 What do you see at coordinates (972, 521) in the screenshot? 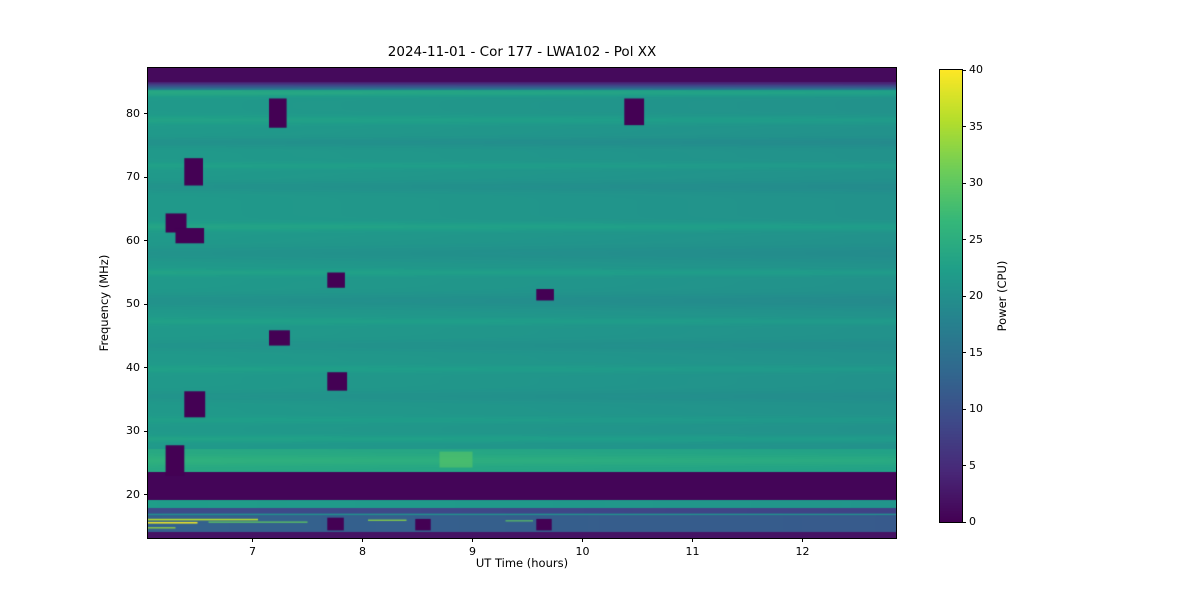
I see `colorbar-tick-label: 0` at bounding box center [972, 521].